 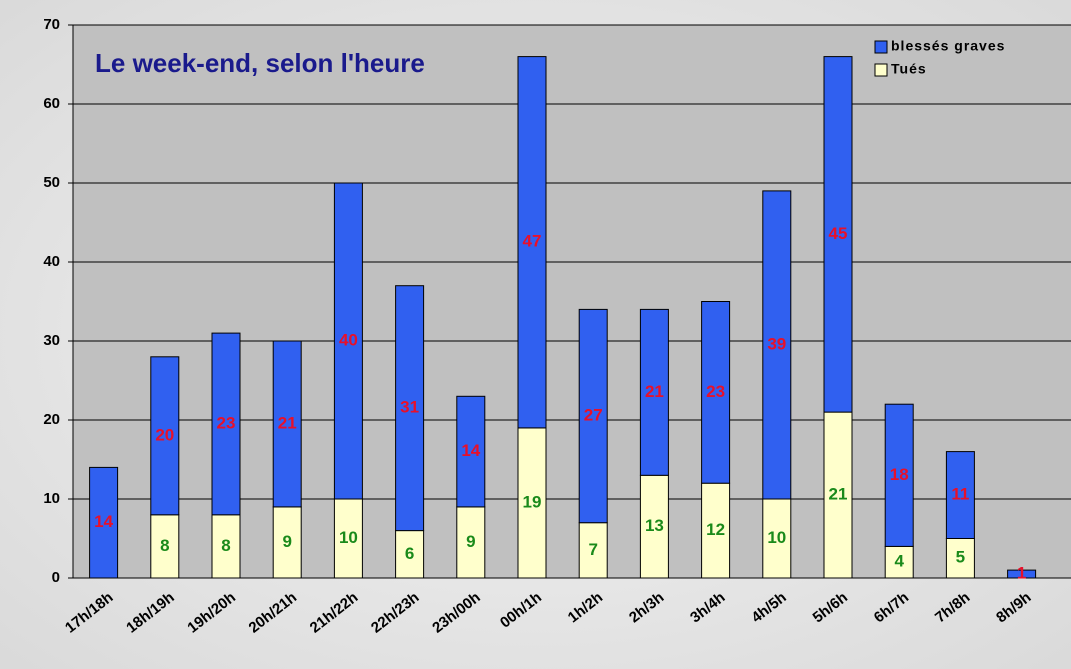 I want to click on data-label: 40, so click(x=348, y=339).